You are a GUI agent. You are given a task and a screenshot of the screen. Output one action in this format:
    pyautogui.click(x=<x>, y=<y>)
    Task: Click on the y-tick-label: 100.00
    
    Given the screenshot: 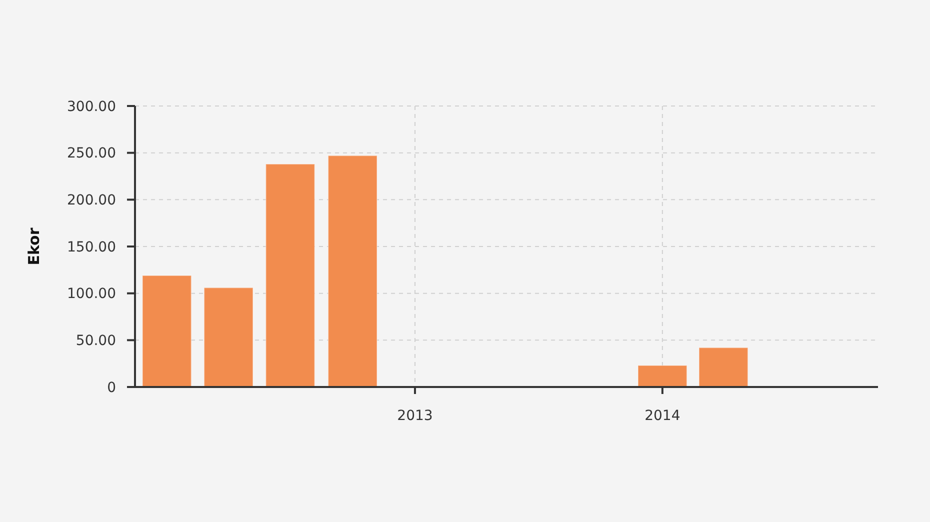 What is the action you would take?
    pyautogui.click(x=91, y=294)
    